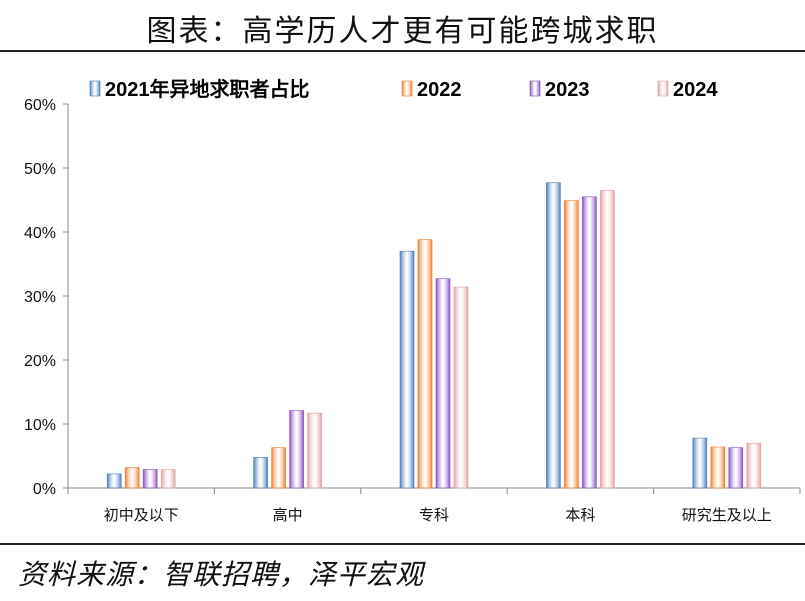 This screenshot has height=601, width=805. I want to click on bar-2023-初中及以下, so click(150, 479).